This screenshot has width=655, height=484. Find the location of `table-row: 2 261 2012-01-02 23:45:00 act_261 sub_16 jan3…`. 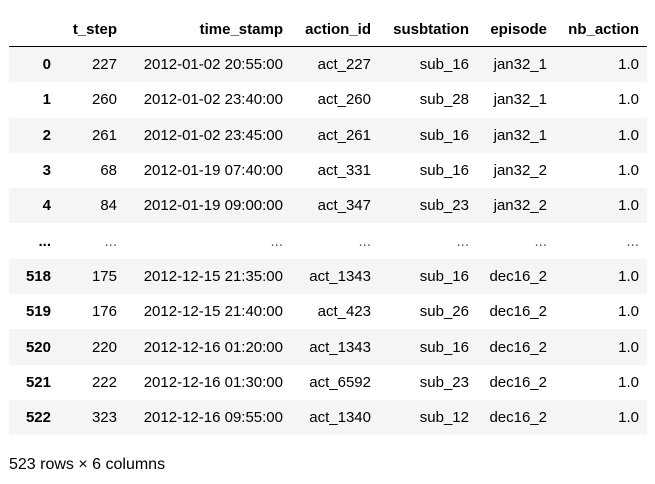

table-row: 2 261 2012-01-02 23:45:00 act_261 sub_16 jan3… is located at coordinates (328, 135).